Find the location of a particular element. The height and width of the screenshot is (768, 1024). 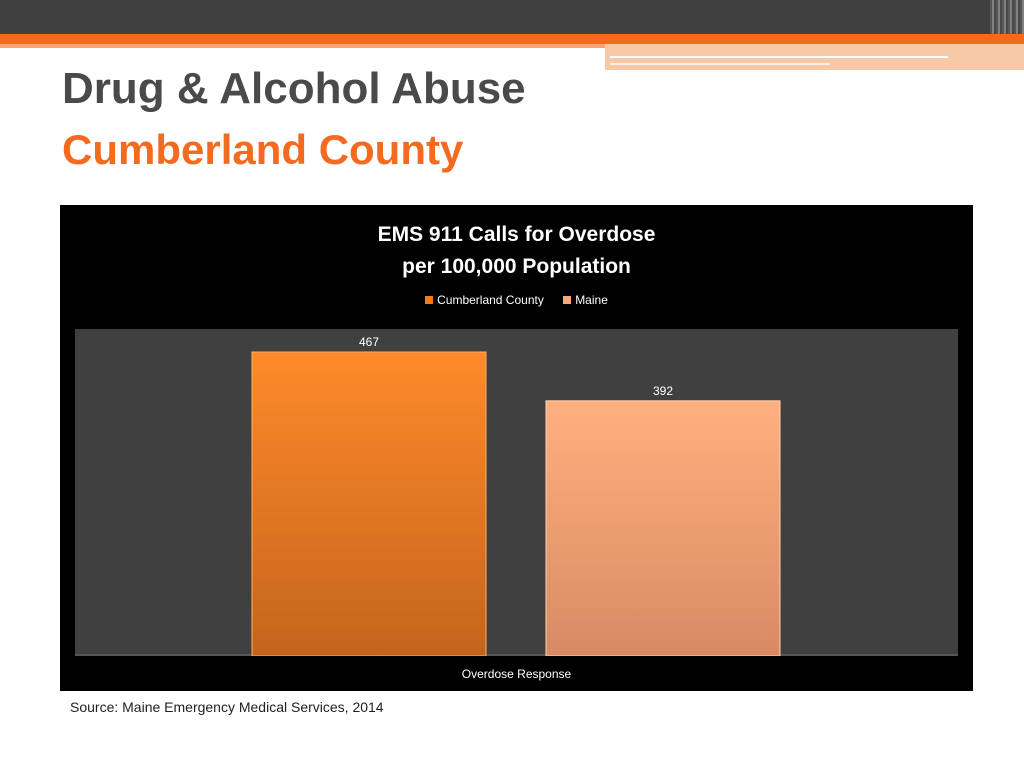

header-orange-line is located at coordinates (302, 46).